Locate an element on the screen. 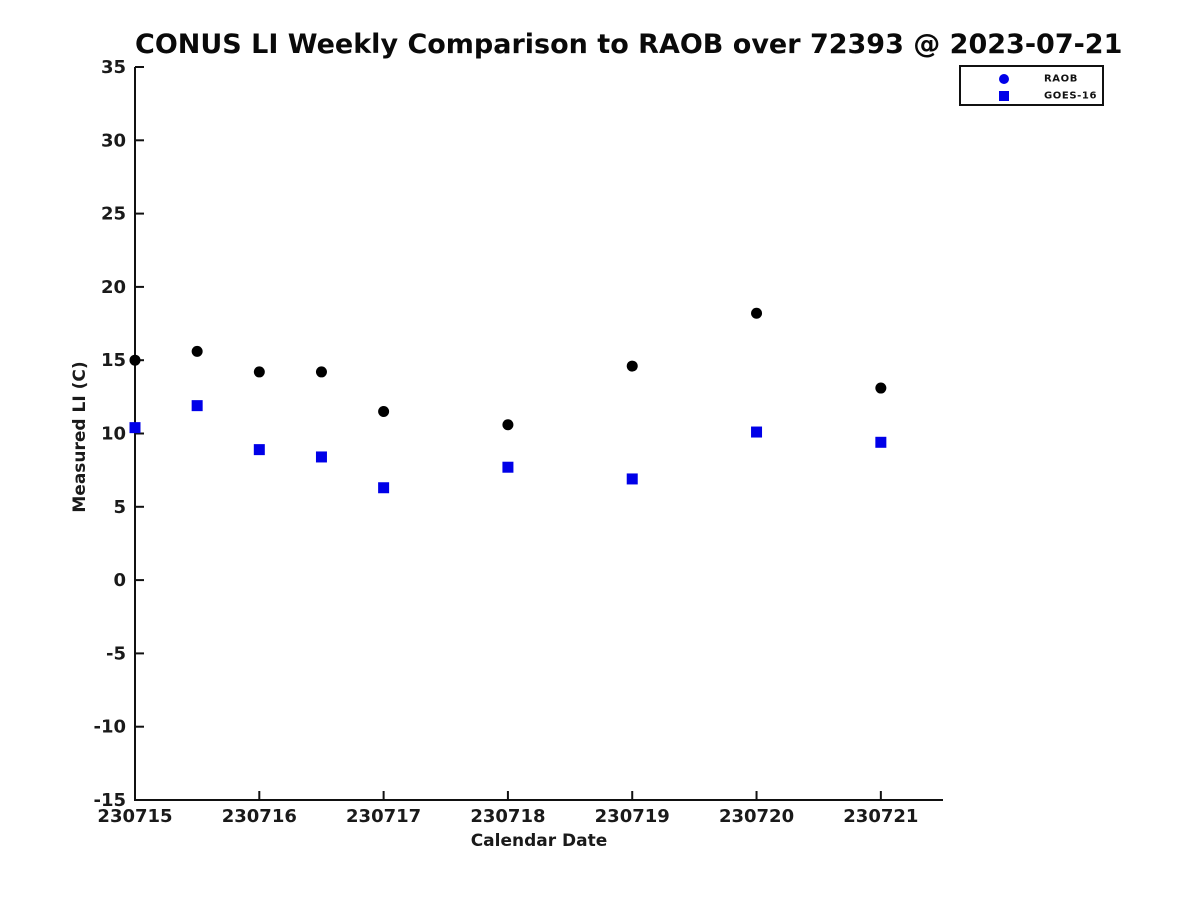 This screenshot has height=900, width=1200. legend: RAOB GOES-16 is located at coordinates (1031, 85).